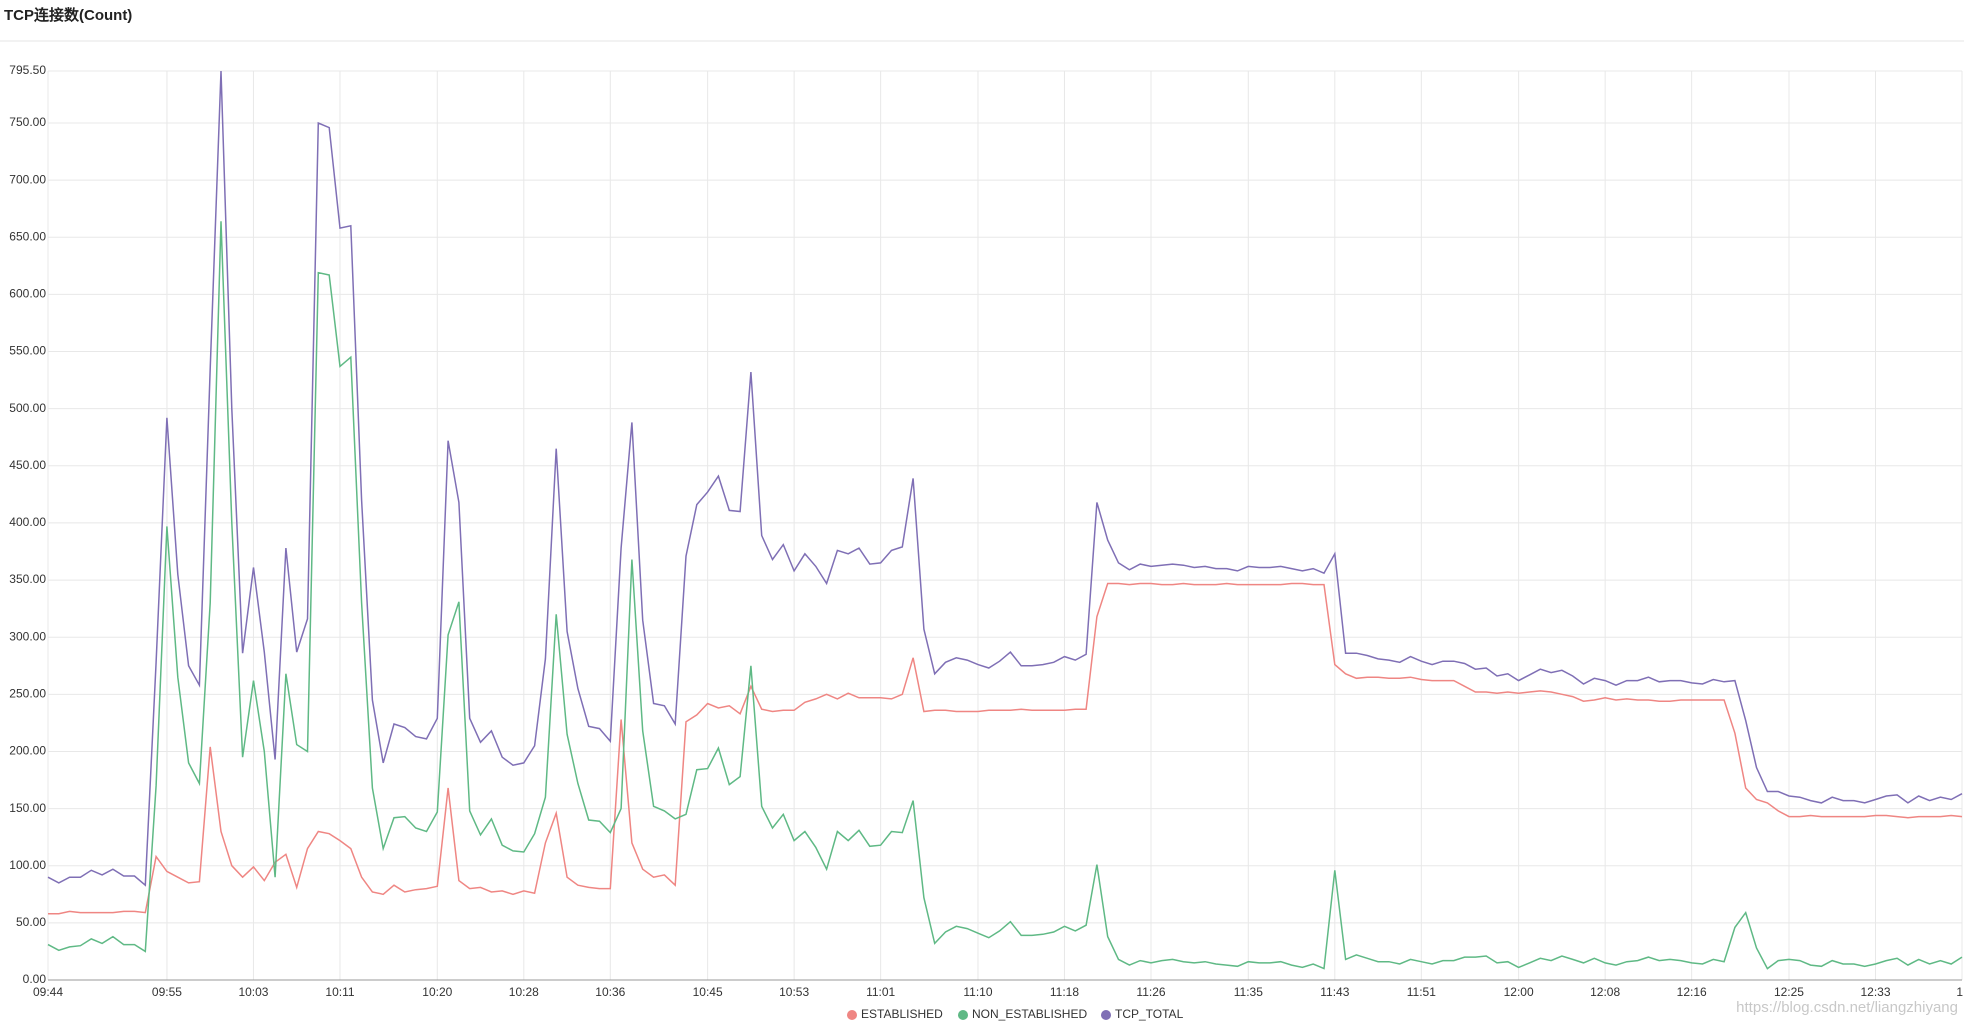 Image resolution: width=1964 pixels, height=1028 pixels. I want to click on x-tick-label: 09:55, so click(167, 992).